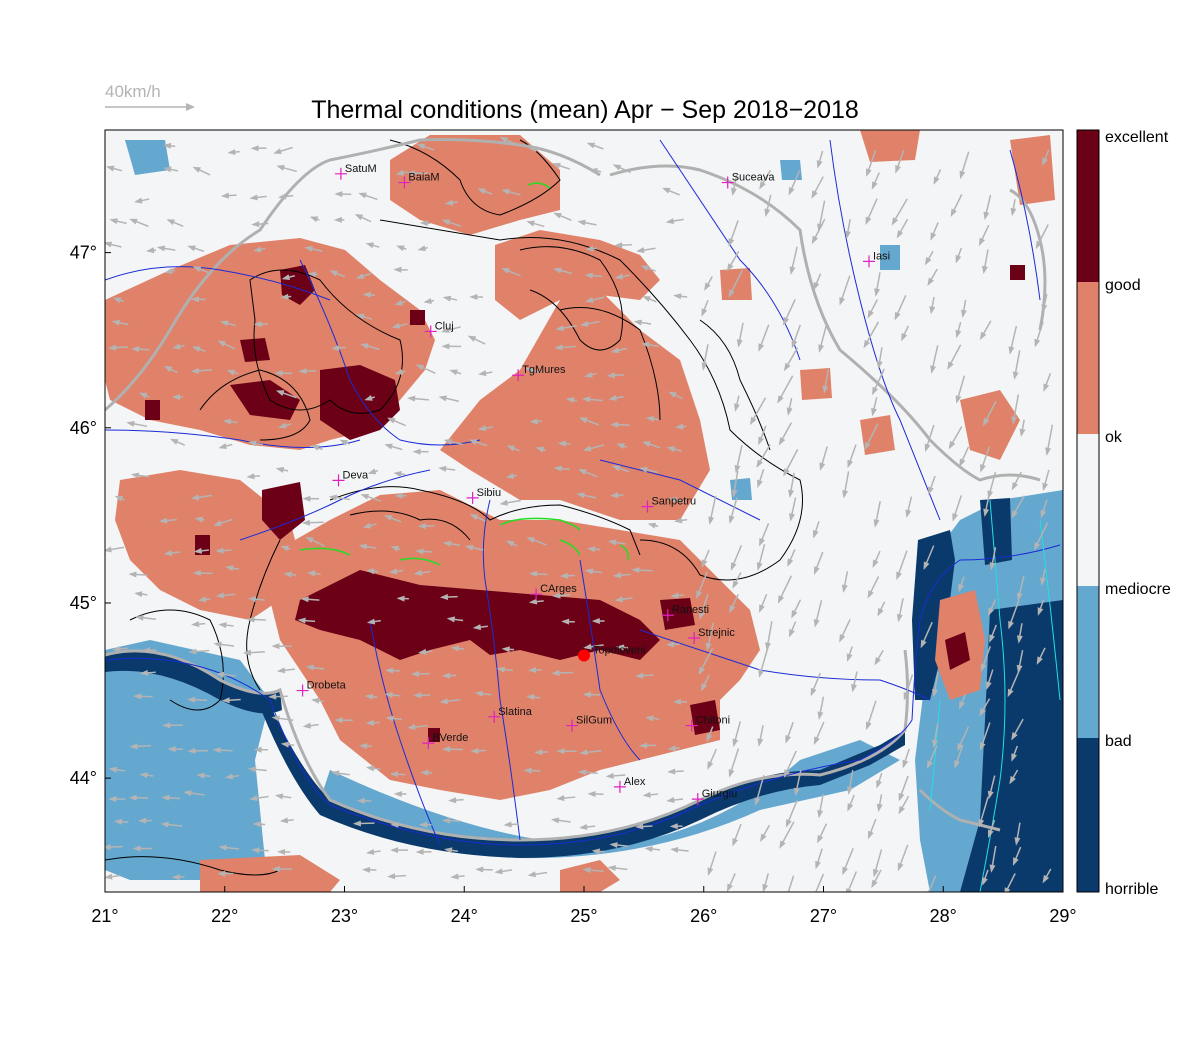 The width and height of the screenshot is (1200, 1050). I want to click on highlight-marker-icon, so click(584, 655).